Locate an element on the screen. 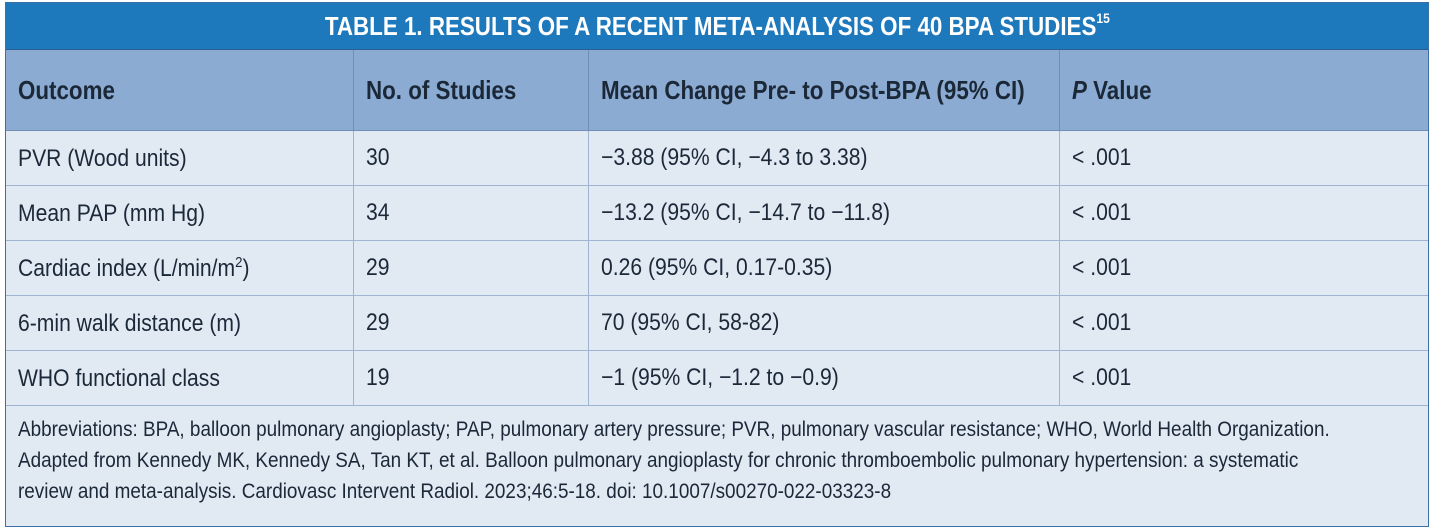 This screenshot has width=1434, height=530. cell-outcome: WHO functional class is located at coordinates (180, 378).